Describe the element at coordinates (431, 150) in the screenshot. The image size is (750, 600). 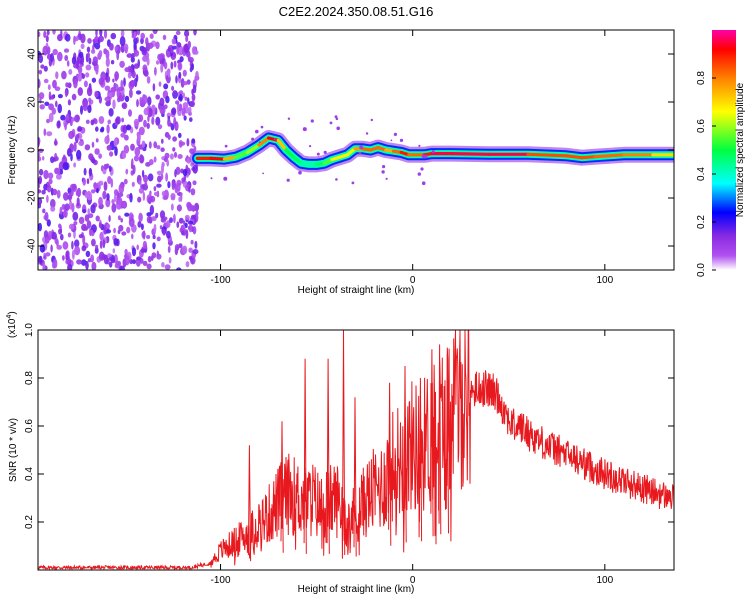
I see `spectral-ridge` at that location.